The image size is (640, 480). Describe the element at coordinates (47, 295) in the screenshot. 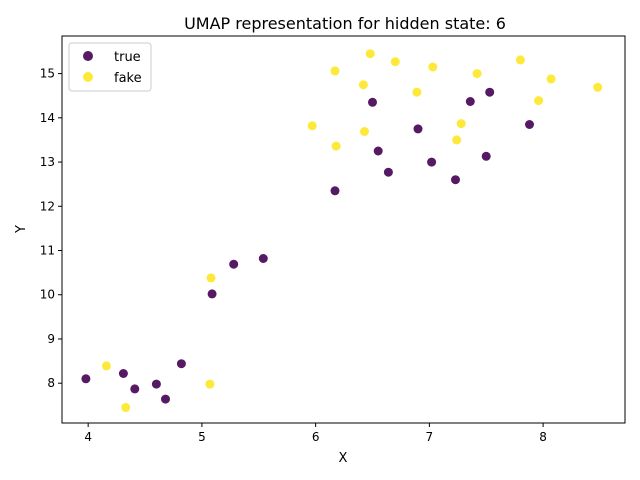

I see `y-tick-label-10: 10` at that location.